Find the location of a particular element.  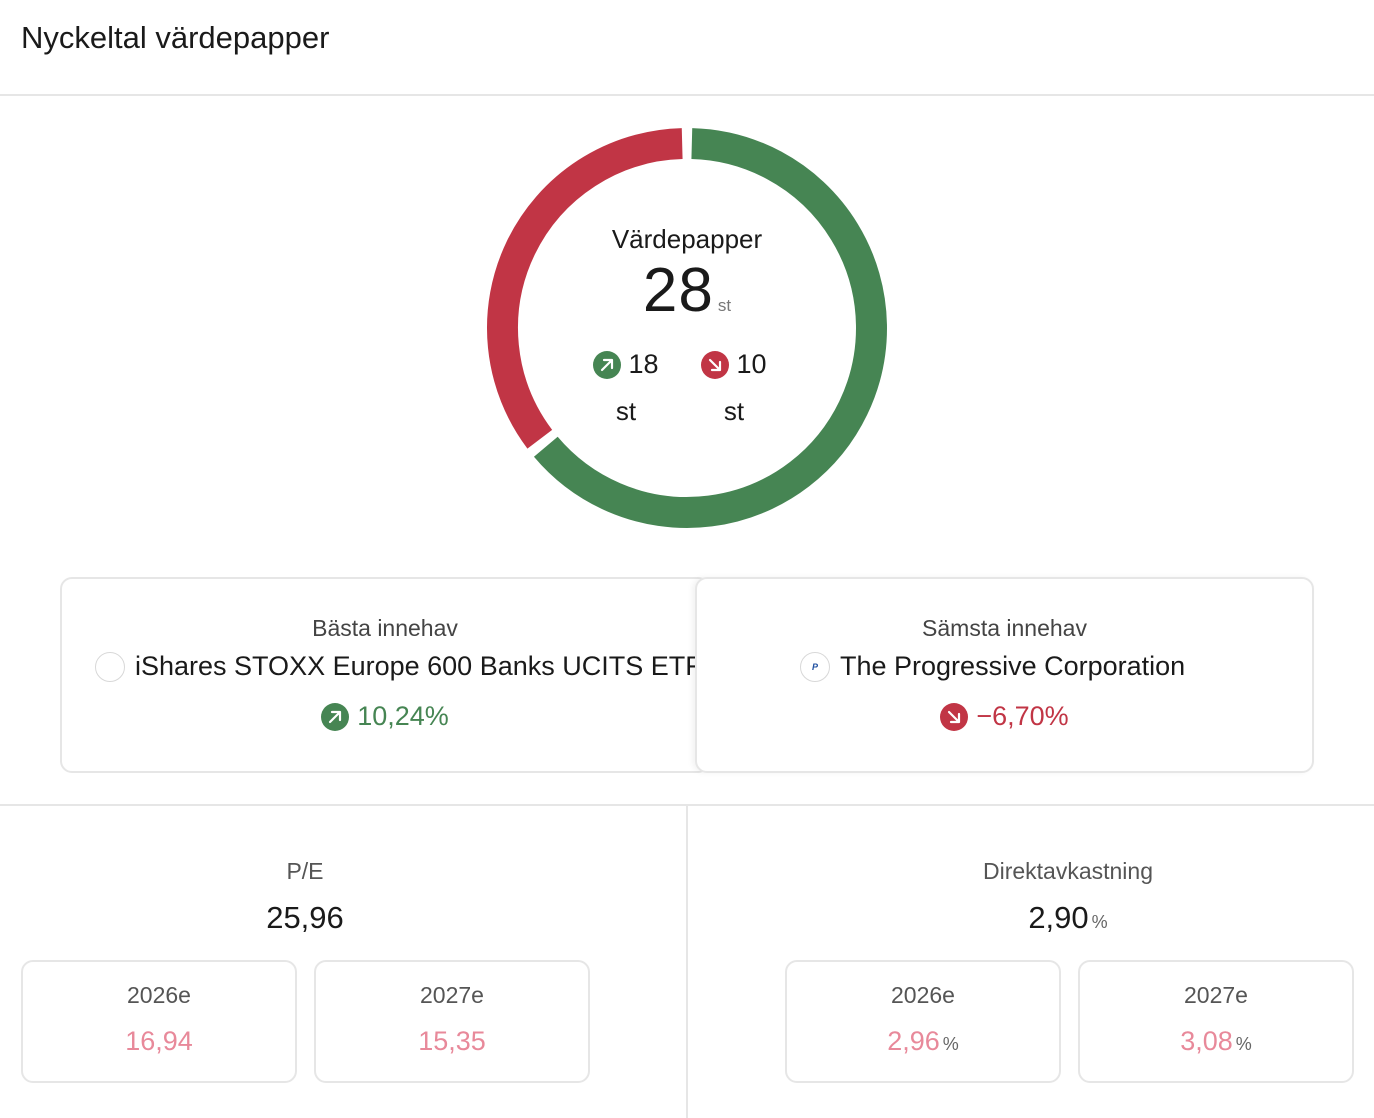

best-holding-name: iShares STOXX Europe 600 Banks UCITS ETF is located at coordinates (418, 666).